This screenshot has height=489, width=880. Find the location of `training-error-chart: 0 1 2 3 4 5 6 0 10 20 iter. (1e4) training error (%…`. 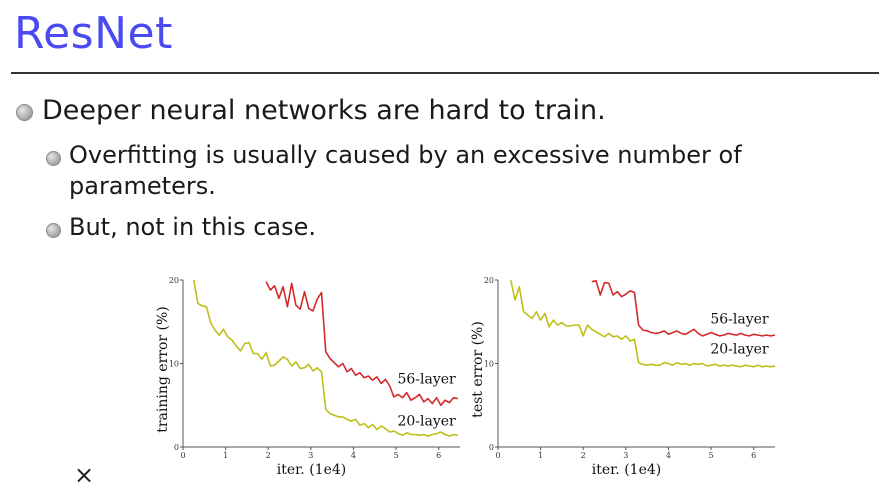

training-error-chart: 0 1 2 3 4 5 6 0 10 20 iter. (1e4) training error (%… is located at coordinates (307, 377).